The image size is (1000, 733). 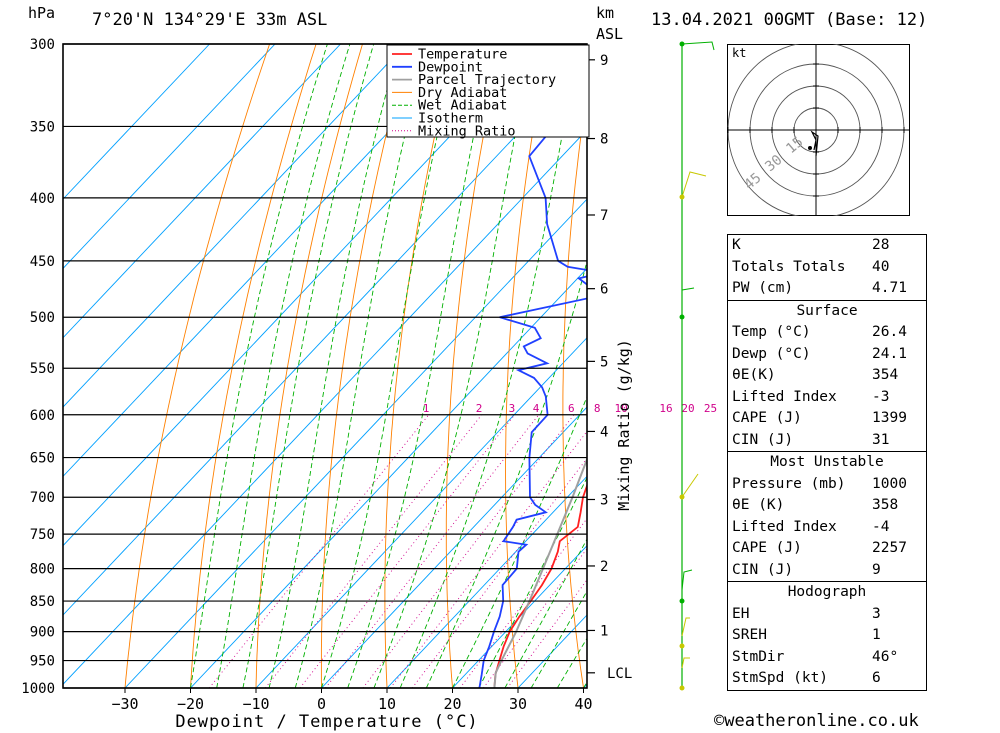 What do you see at coordinates (583, 704) in the screenshot?
I see `temp-tick-label: 40` at bounding box center [583, 704].